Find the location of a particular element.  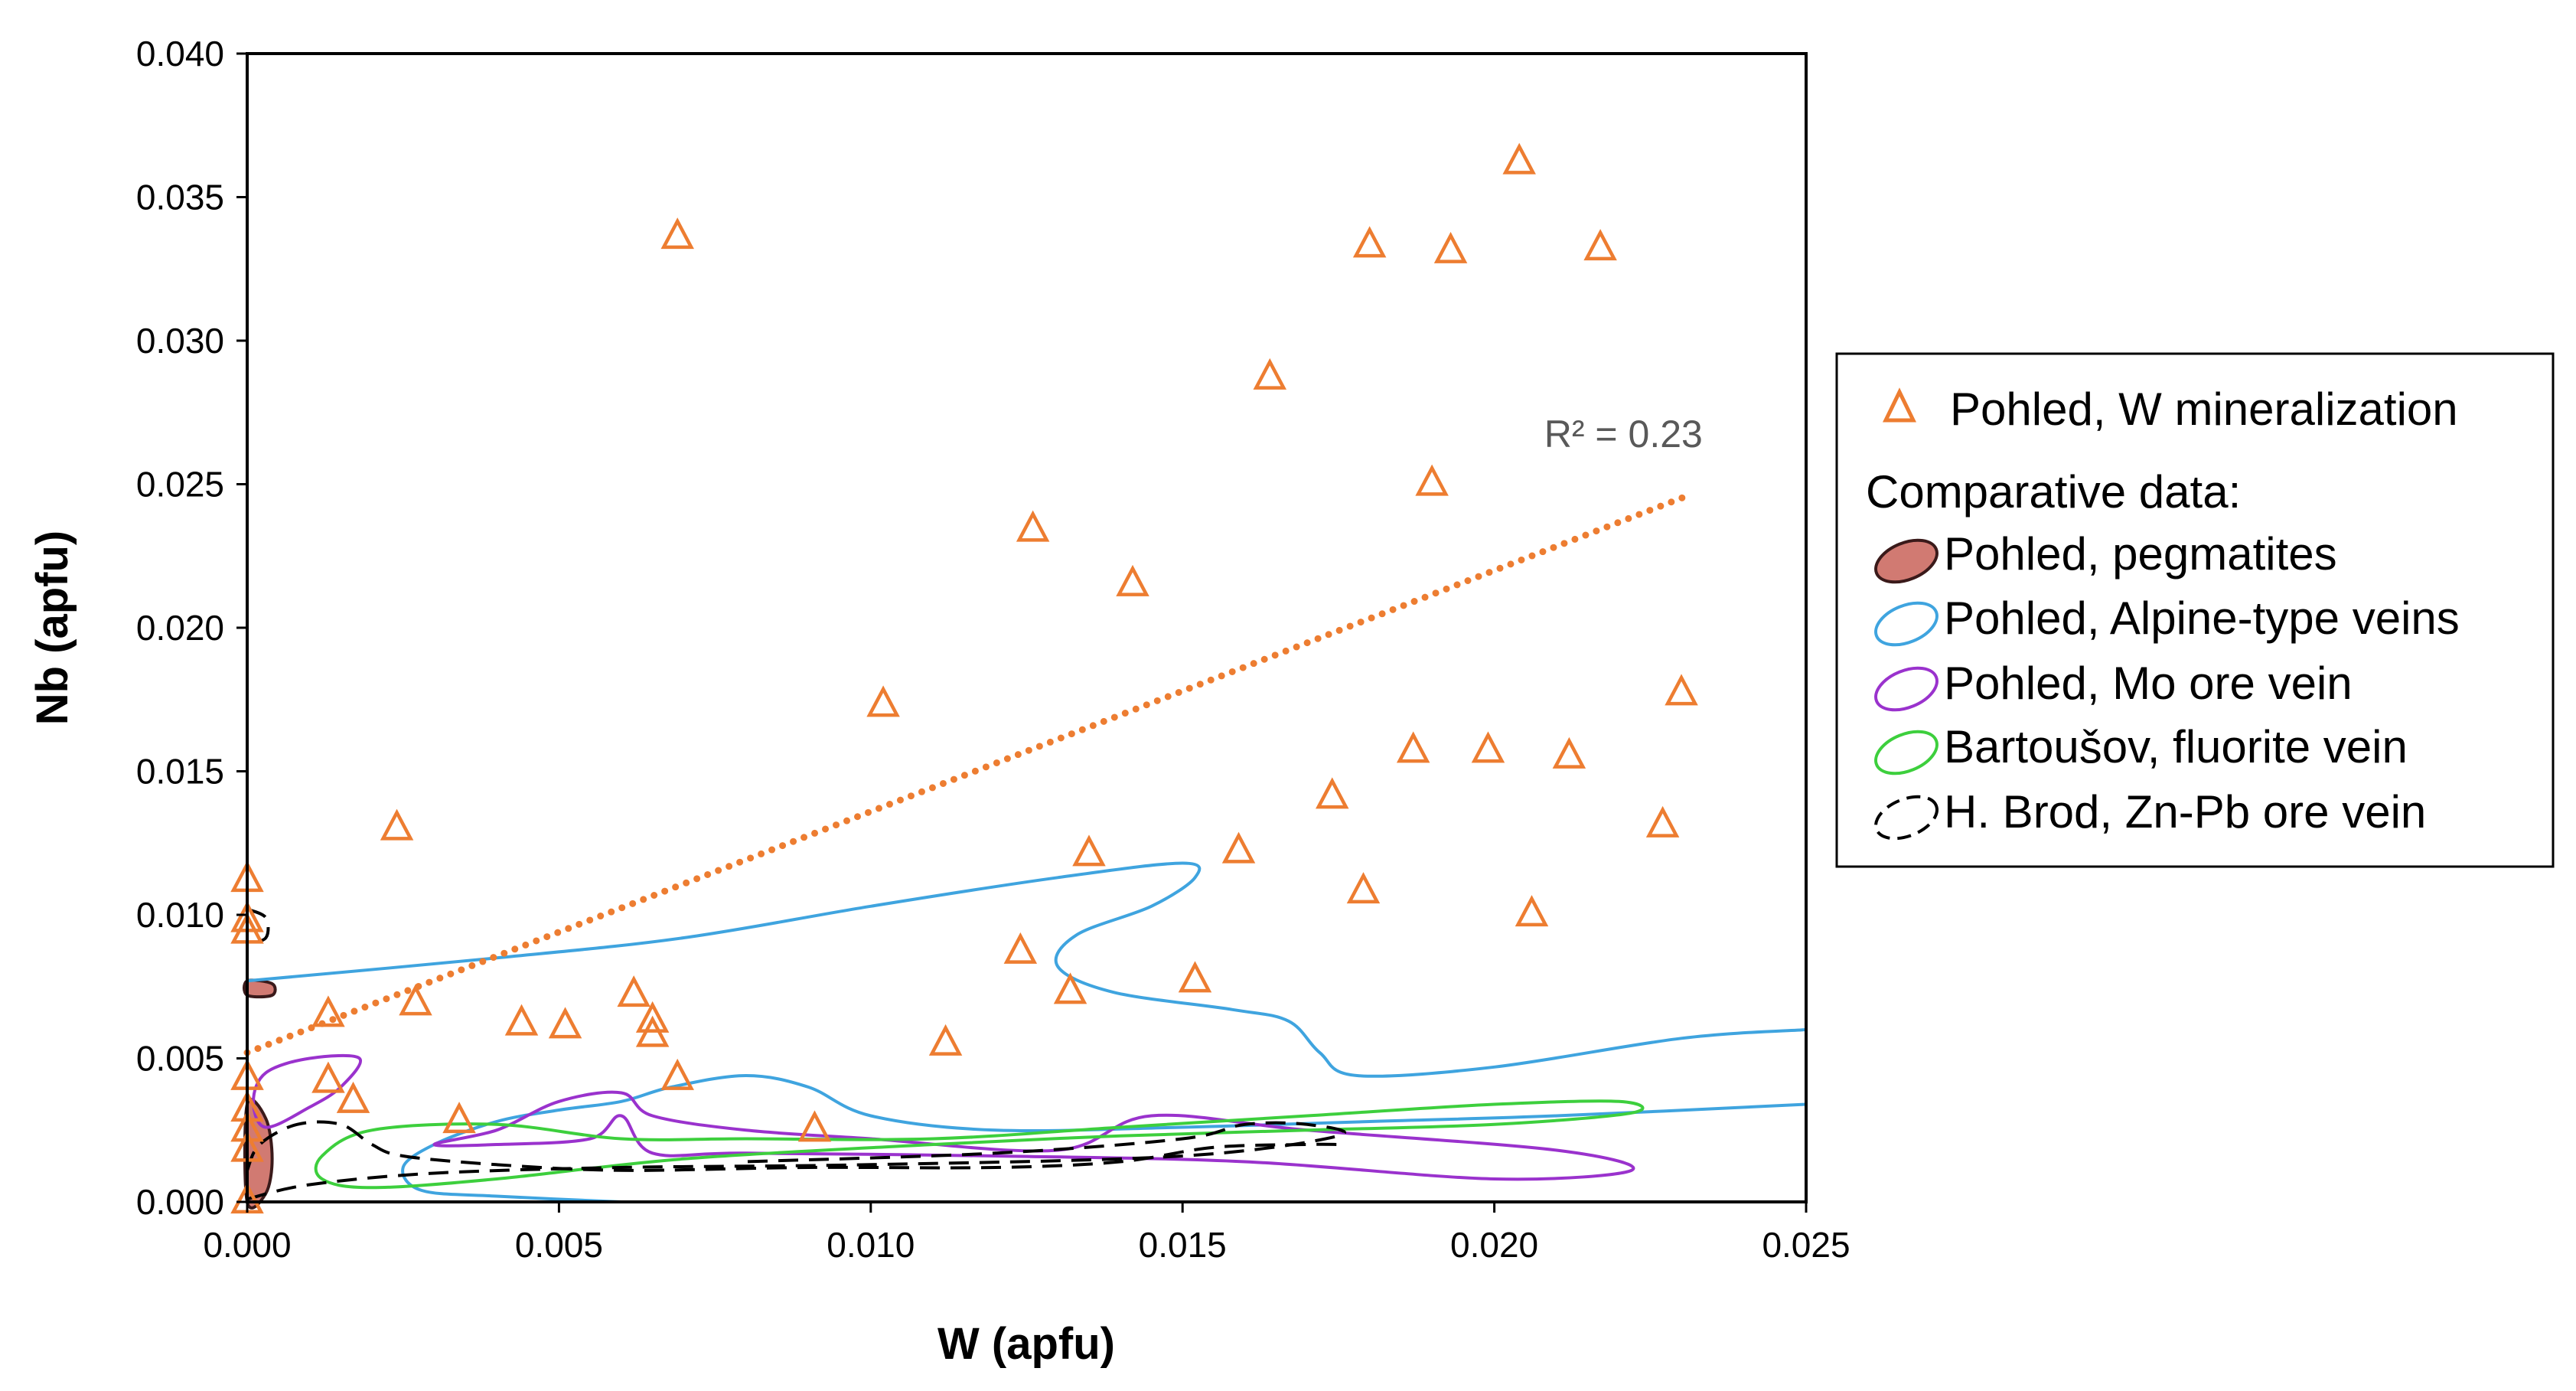

legend-triangle-icon is located at coordinates (1899, 405).